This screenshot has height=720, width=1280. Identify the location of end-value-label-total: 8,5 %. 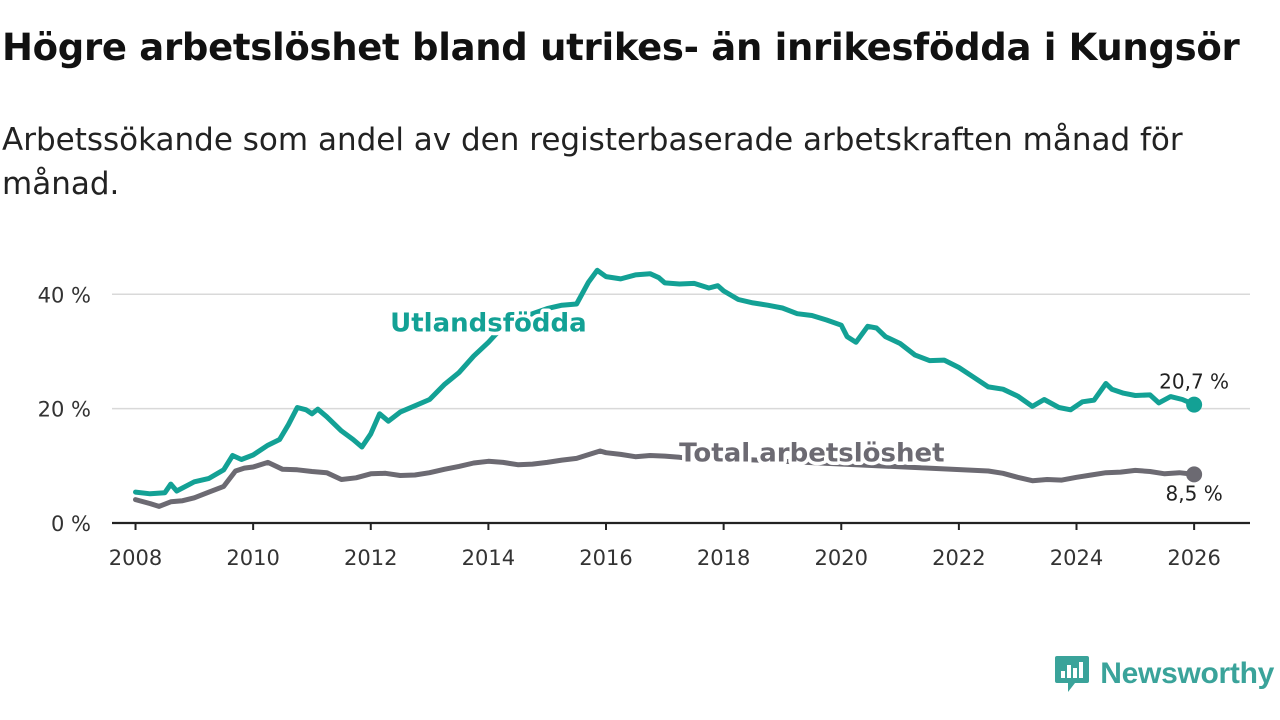
(1194, 493).